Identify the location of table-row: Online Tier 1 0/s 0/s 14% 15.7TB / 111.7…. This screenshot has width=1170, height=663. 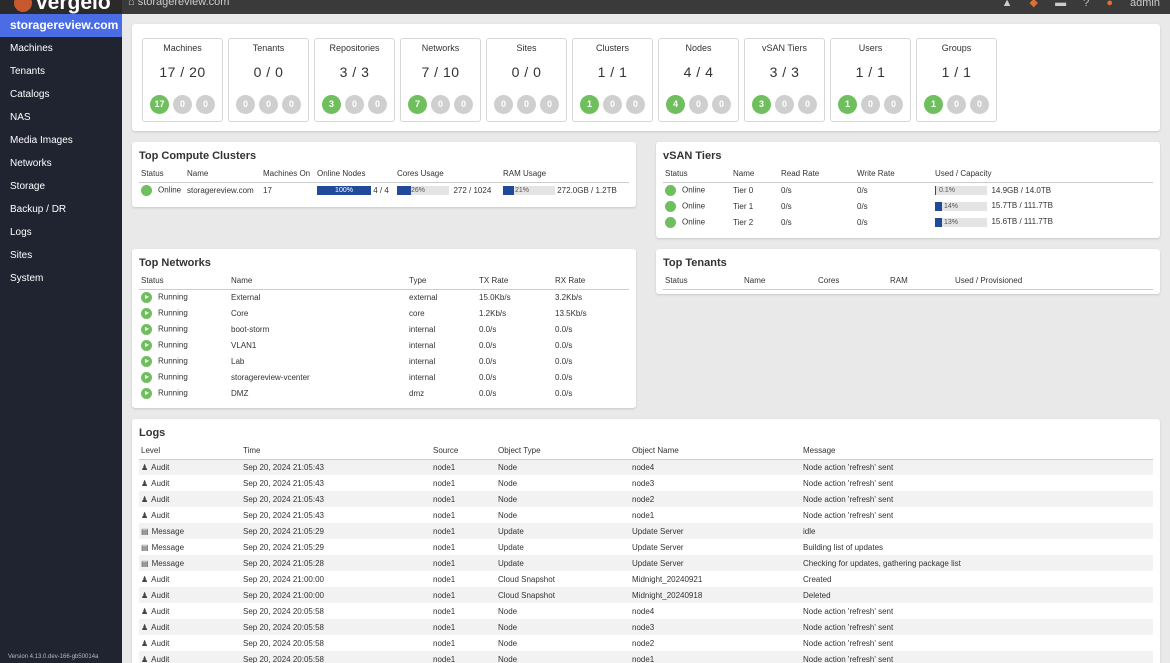
(908, 206).